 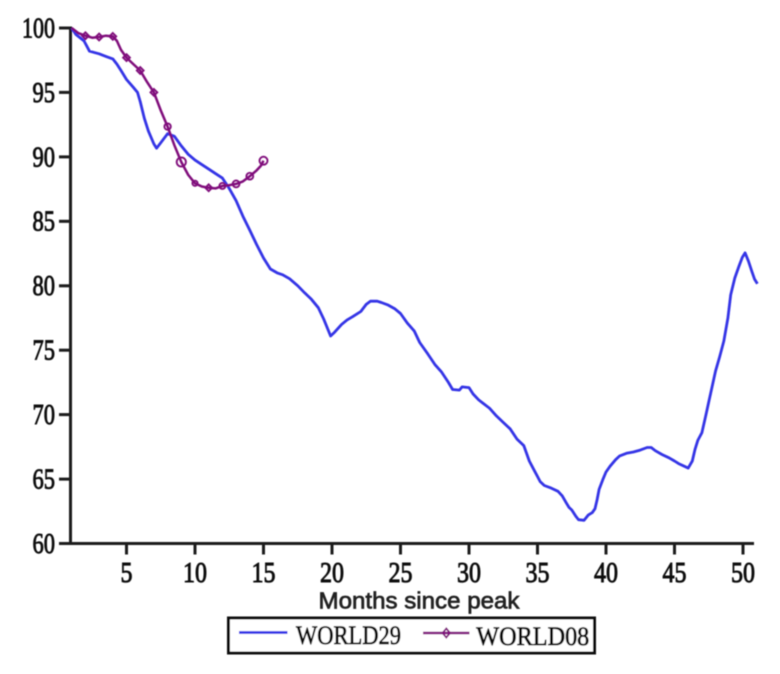 What do you see at coordinates (44, 222) in the screenshot?
I see `svg-text: 85` at bounding box center [44, 222].